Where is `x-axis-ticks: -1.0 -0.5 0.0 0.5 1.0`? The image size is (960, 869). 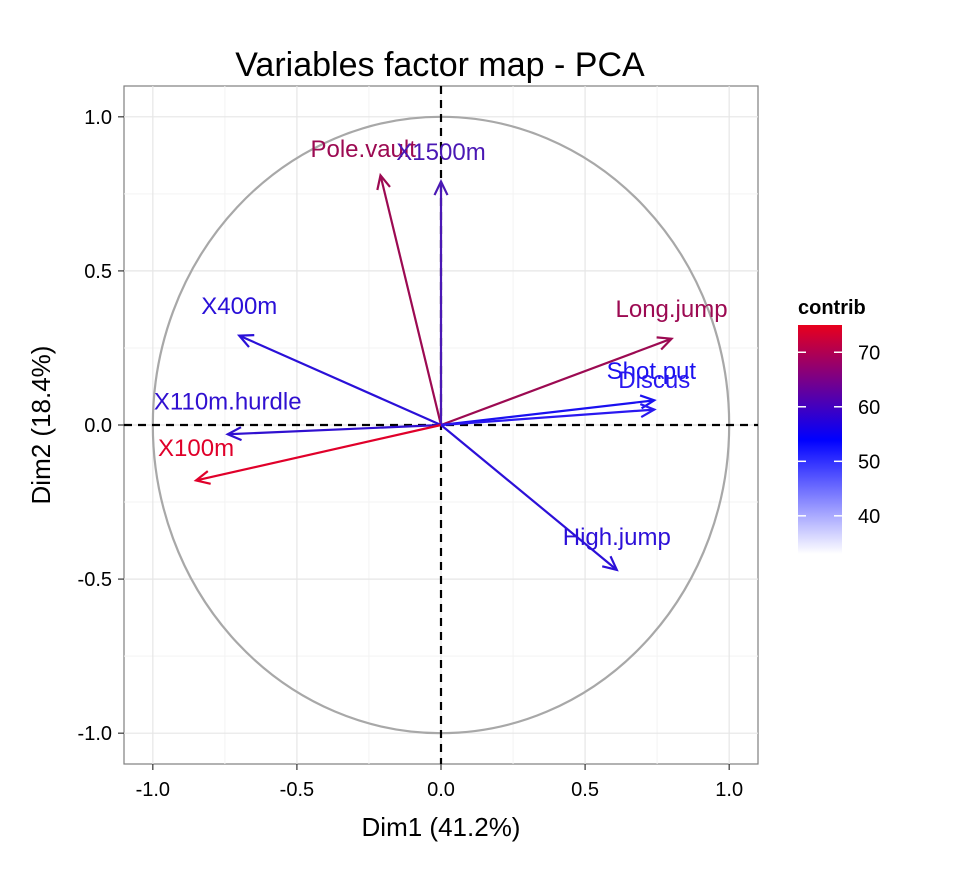
x-axis-ticks: -1.0 -0.5 0.0 0.5 1.0 is located at coordinates (439, 782).